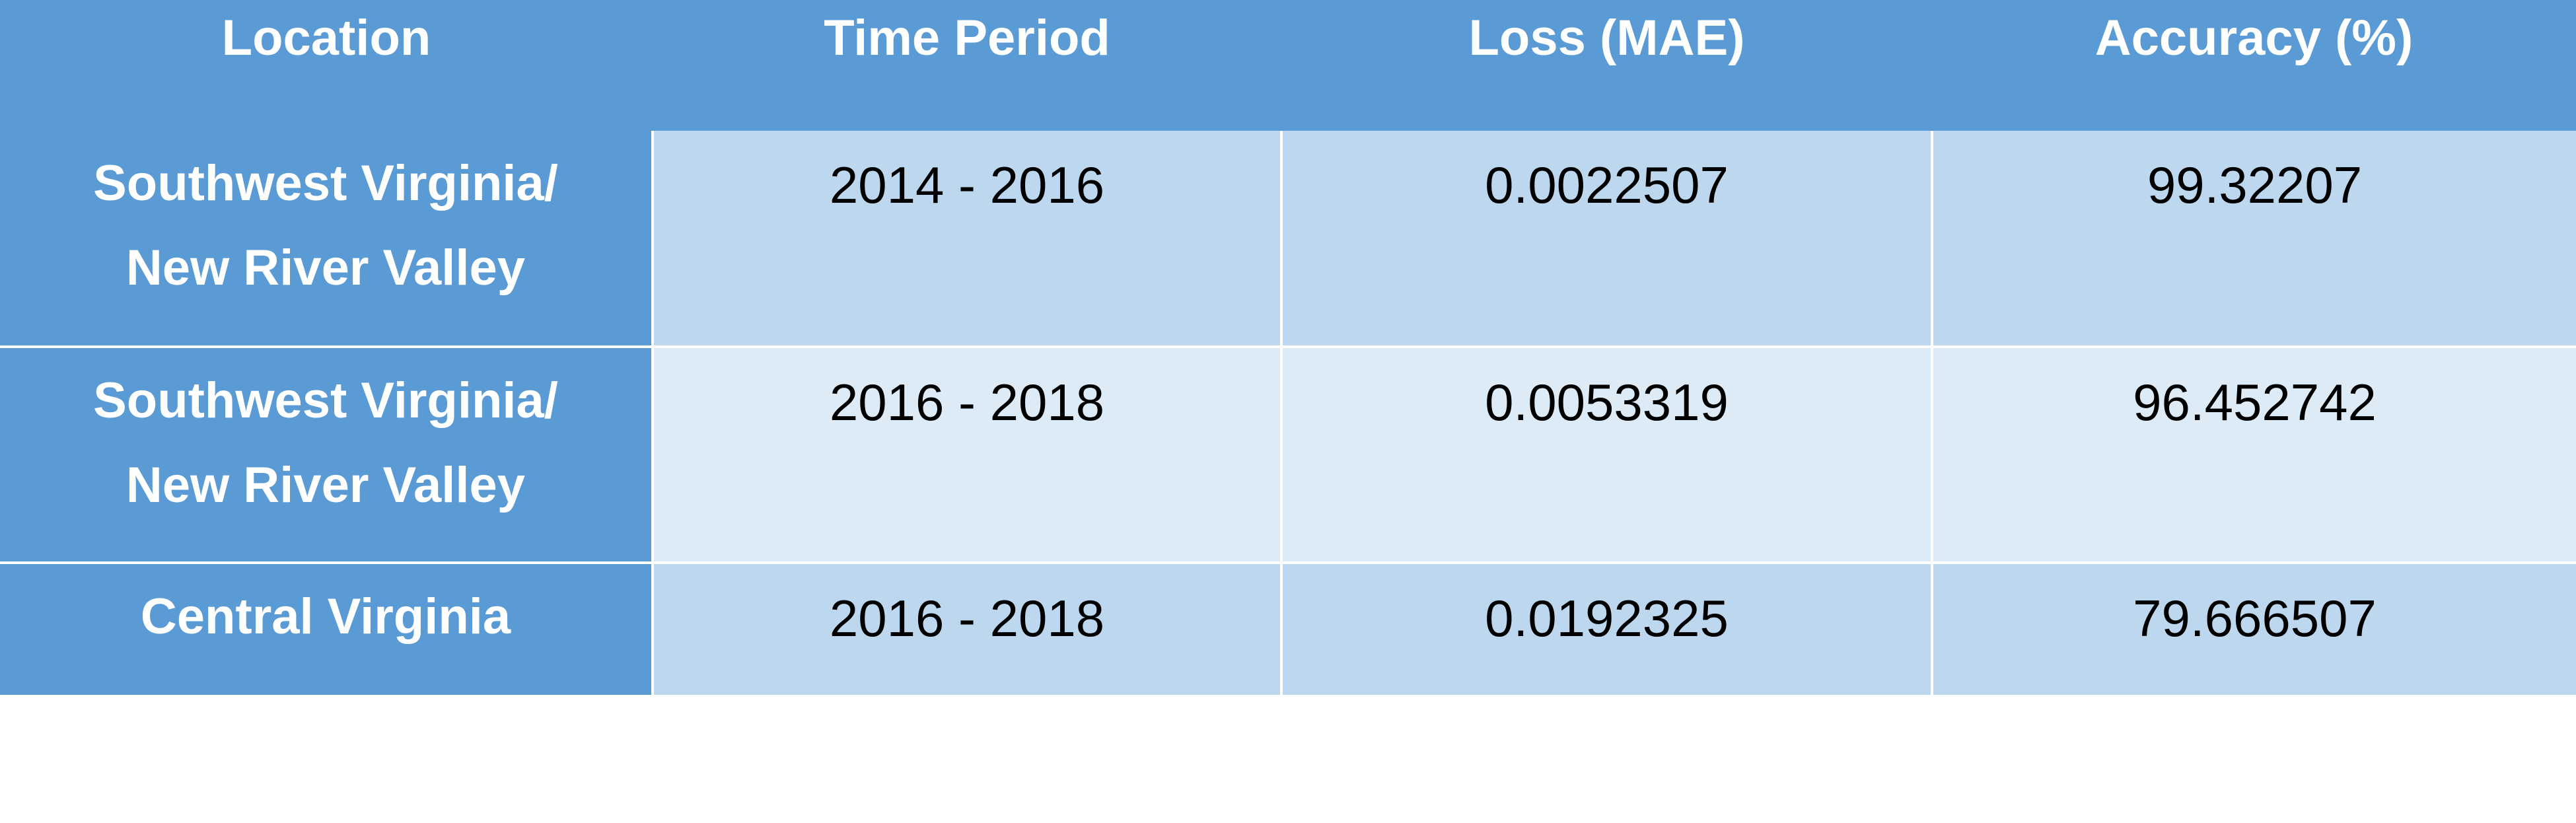 The image size is (2576, 823). I want to click on location-line: Central Virginia, so click(325, 617).